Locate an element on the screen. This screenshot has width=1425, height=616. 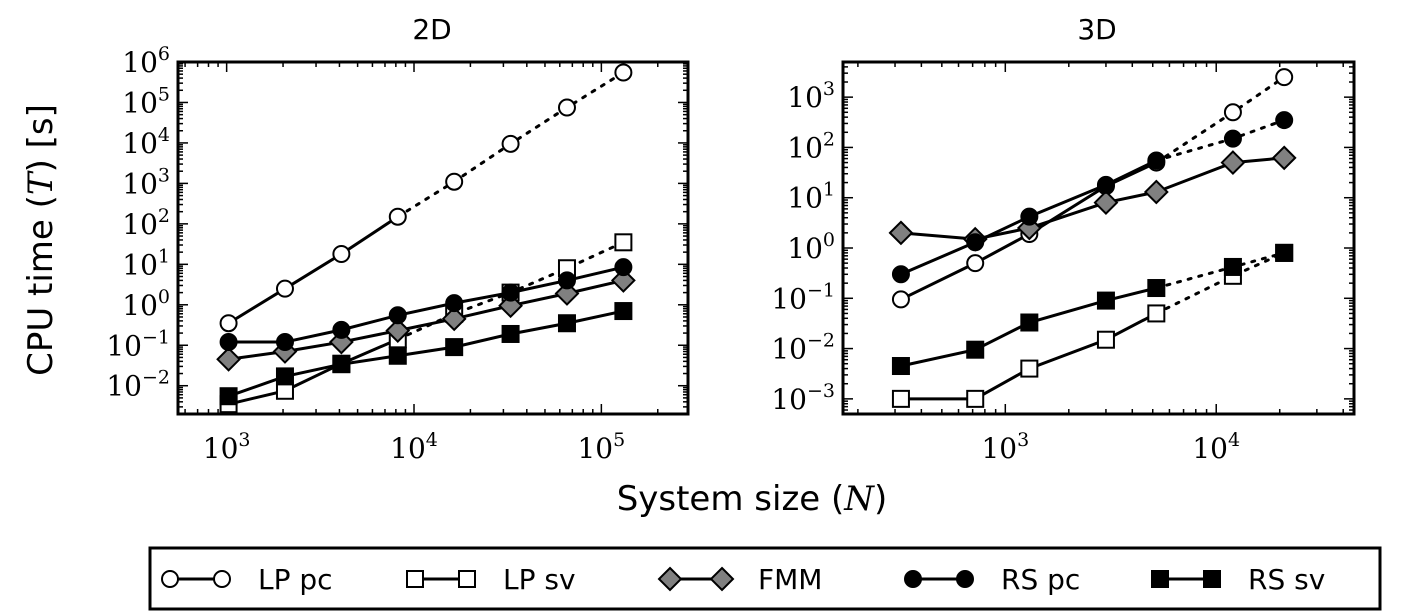
y-tick-label: 10⁴ is located at coordinates (146, 142).